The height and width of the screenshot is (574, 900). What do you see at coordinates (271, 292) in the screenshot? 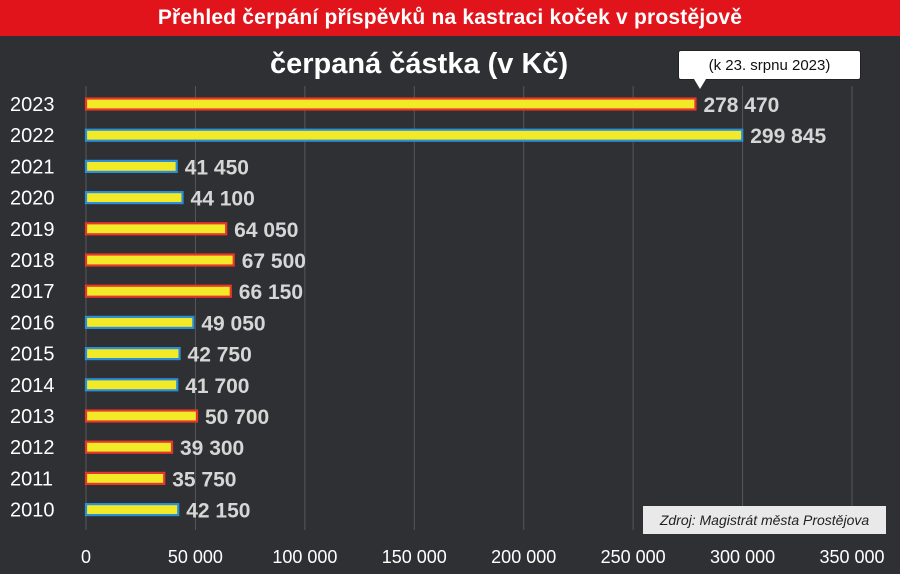
I see `data-label: 66 150` at bounding box center [271, 292].